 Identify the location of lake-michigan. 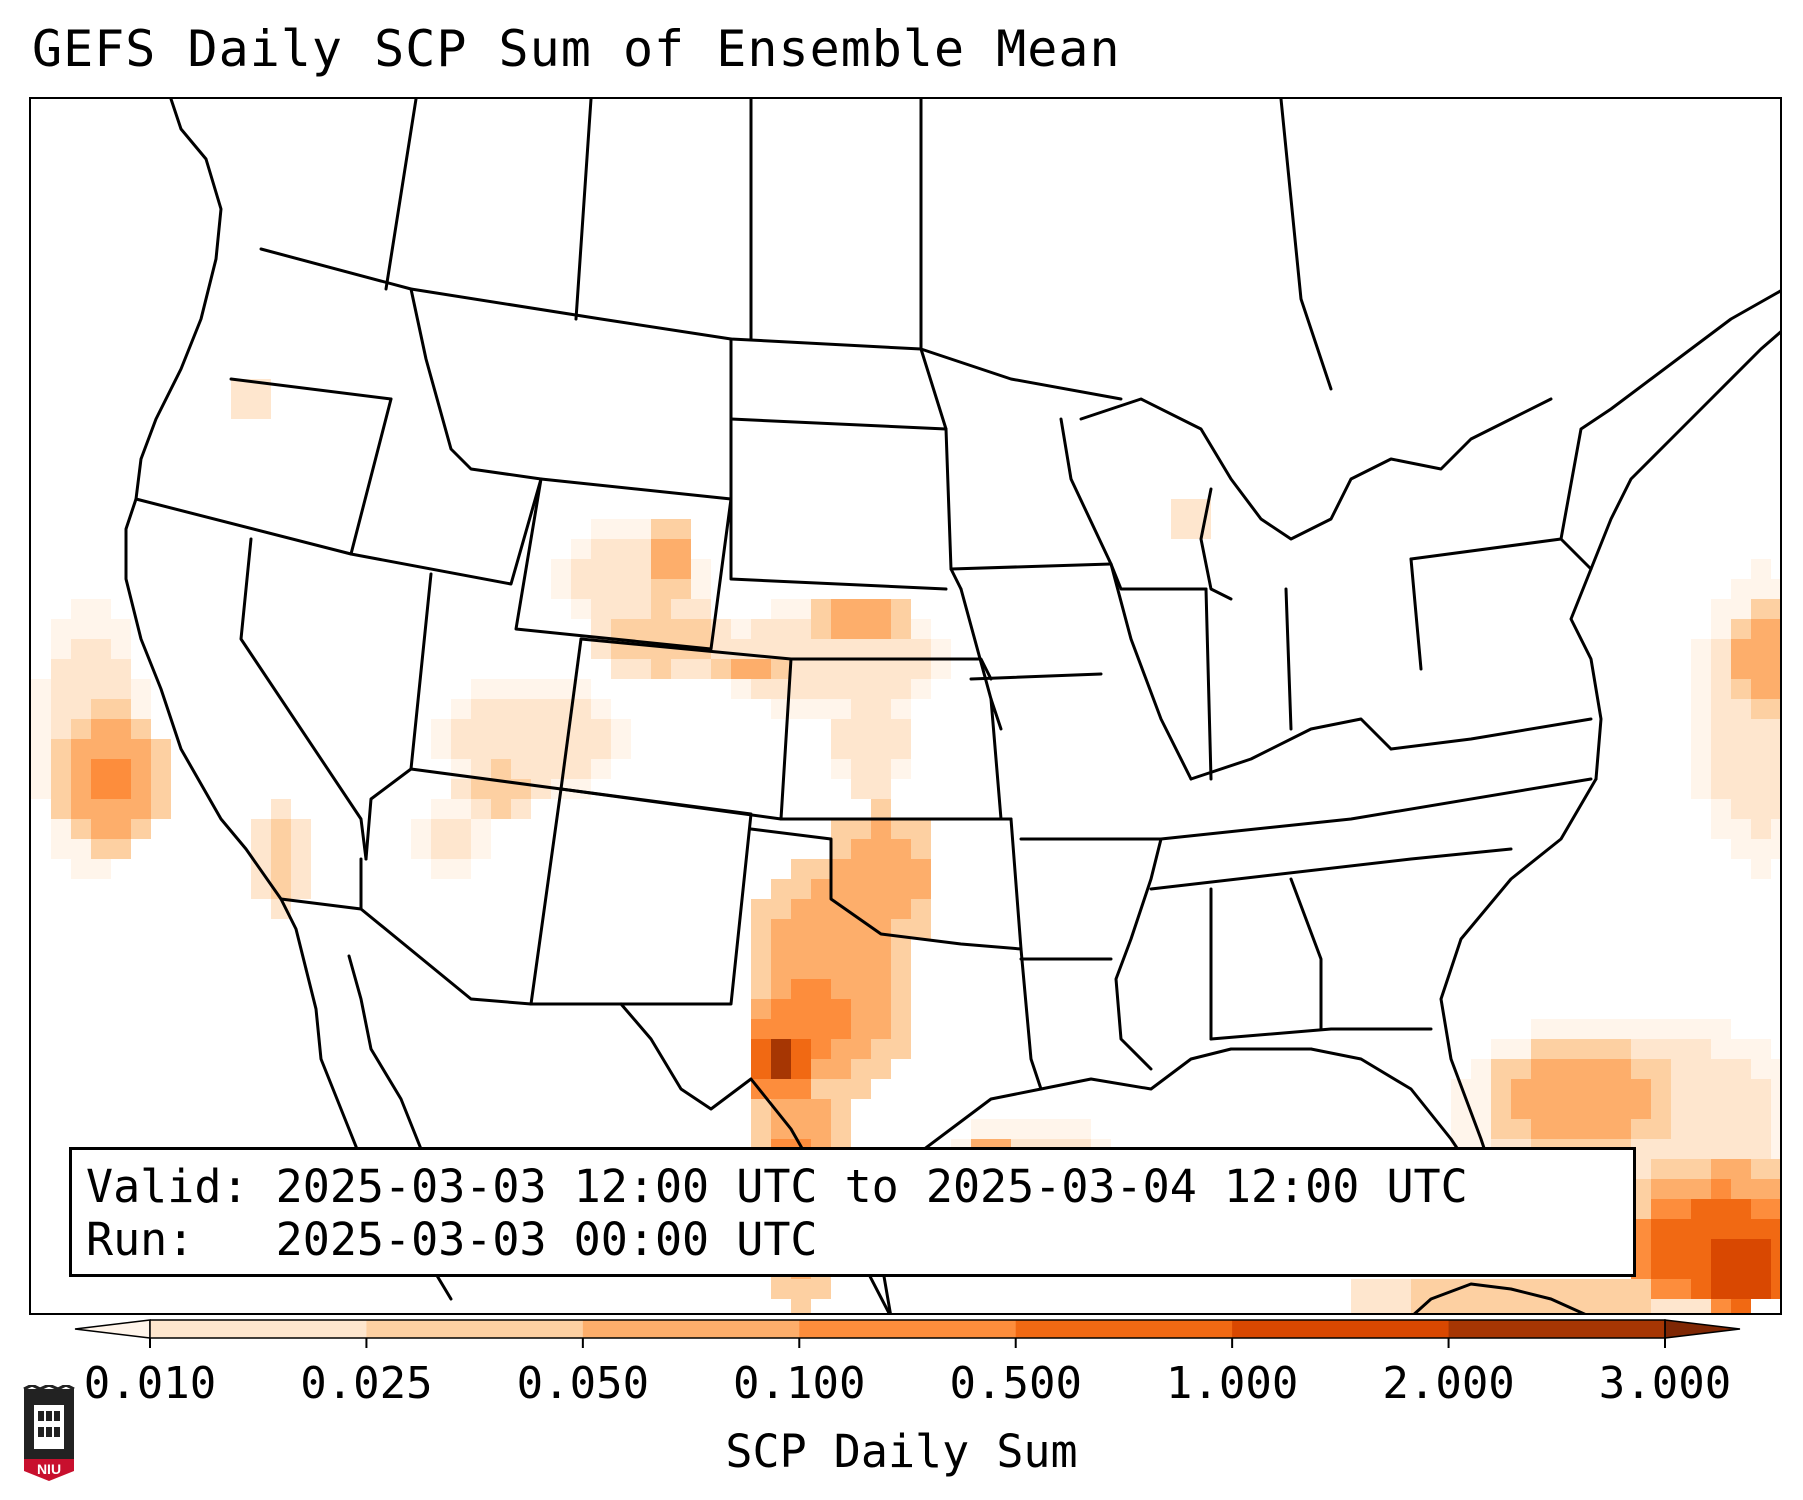
(1216, 544).